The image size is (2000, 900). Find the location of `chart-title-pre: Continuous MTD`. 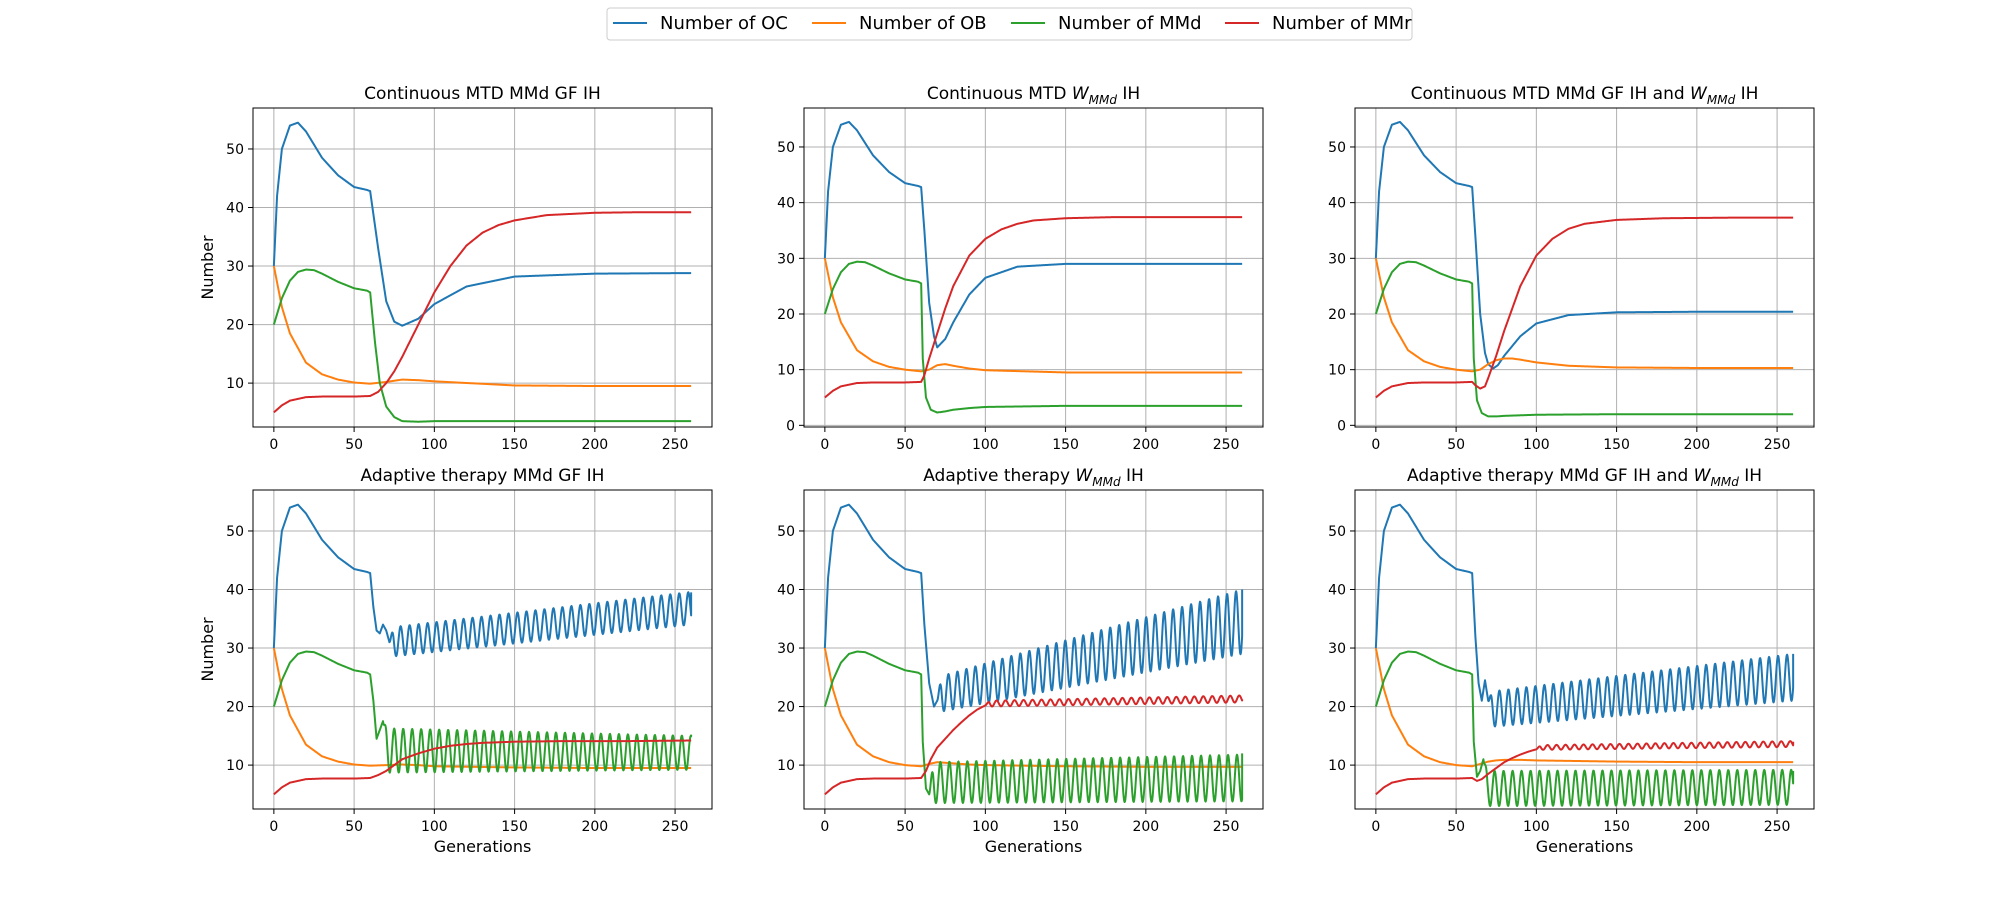

chart-title-pre: Continuous MTD is located at coordinates (999, 94).